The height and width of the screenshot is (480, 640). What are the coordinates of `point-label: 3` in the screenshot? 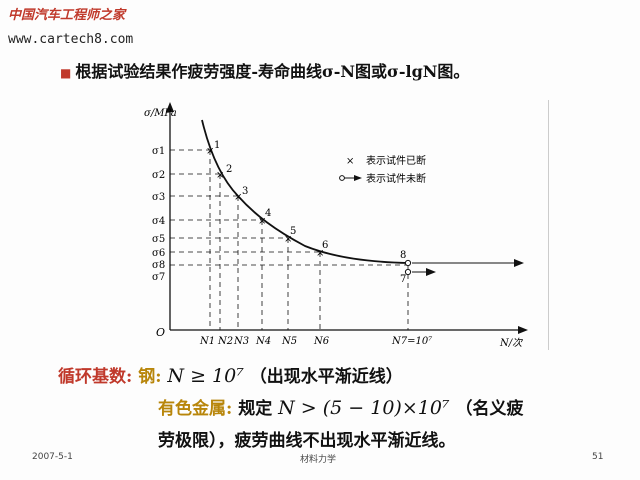 It's located at (245, 191).